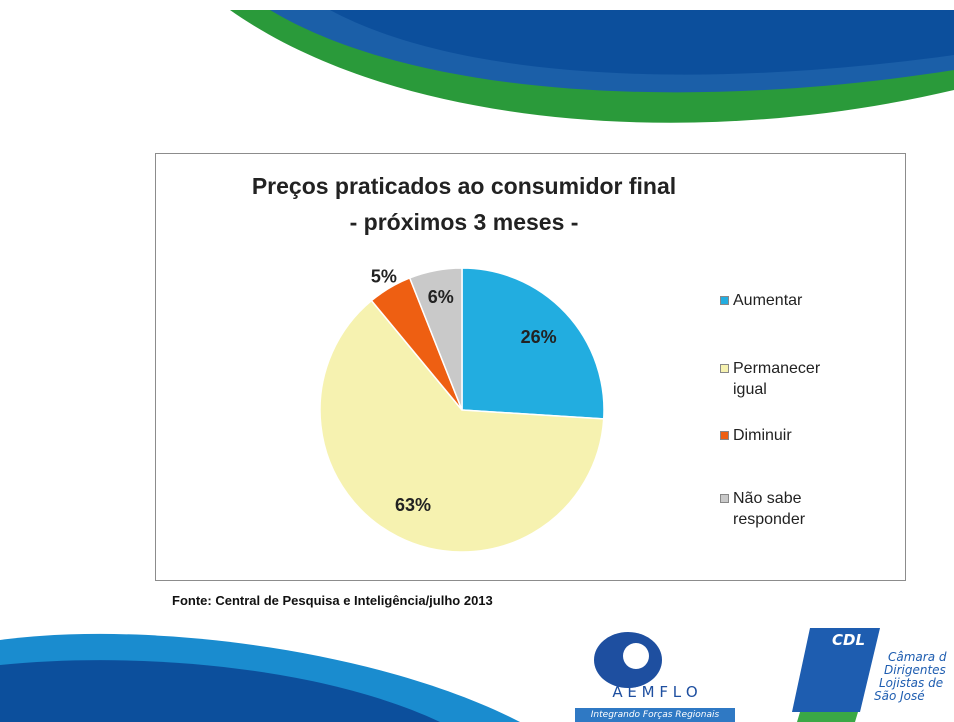 This screenshot has height=722, width=954. What do you see at coordinates (827, 717) in the screenshot?
I see `cdl-green` at bounding box center [827, 717].